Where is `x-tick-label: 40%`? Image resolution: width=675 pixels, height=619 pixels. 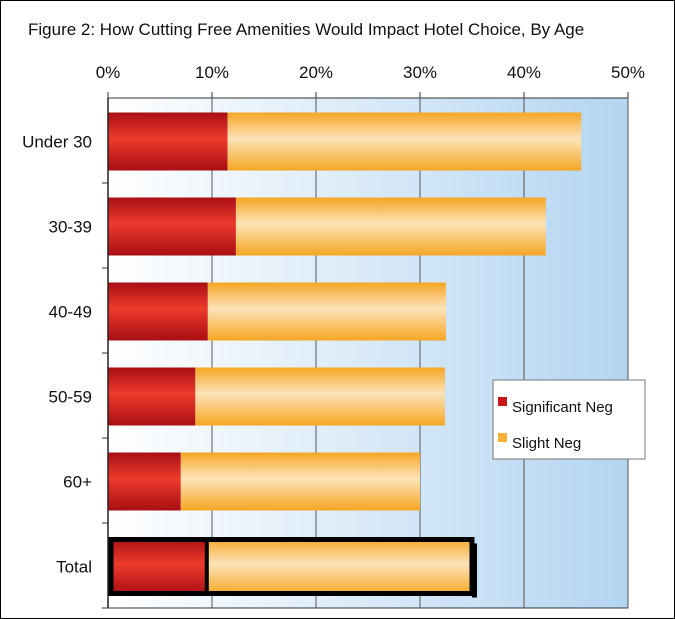
x-tick-label: 40% is located at coordinates (524, 72).